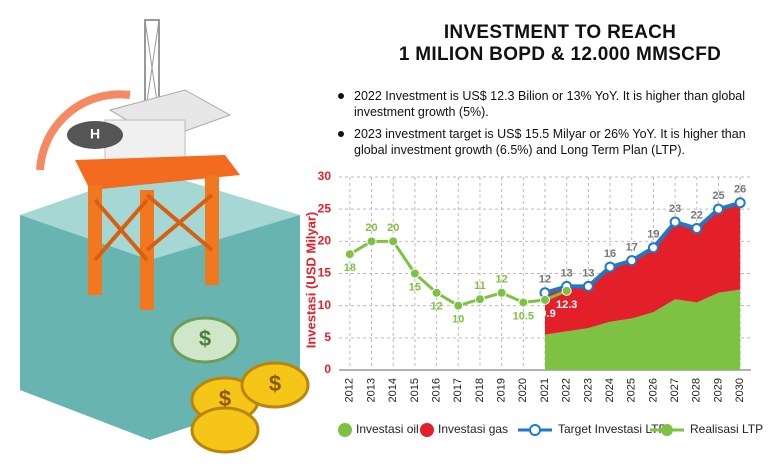 This screenshot has width=780, height=470. I want to click on x-tick-label: 2025, so click(632, 390).